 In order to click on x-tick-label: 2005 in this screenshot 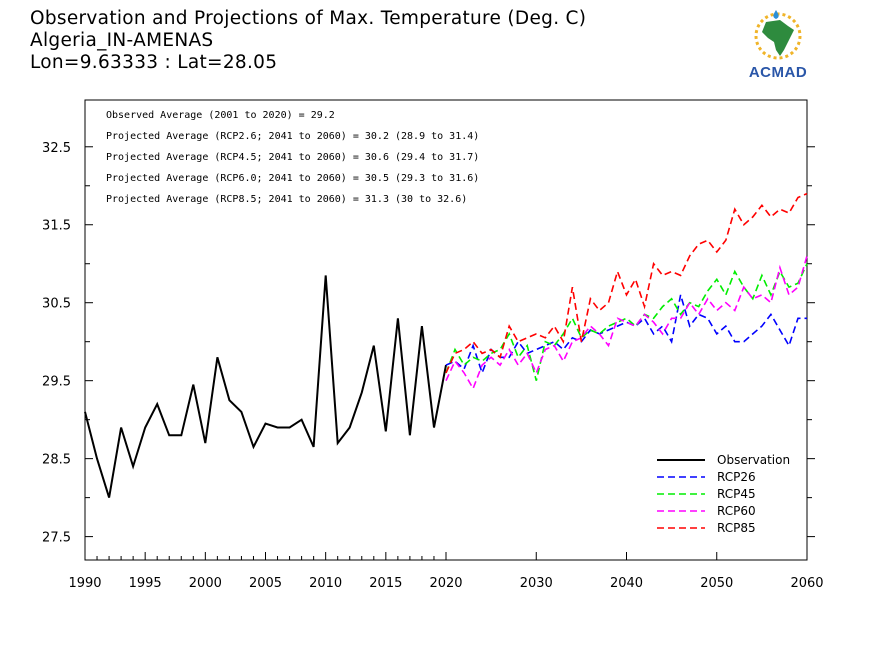, I will do `click(265, 583)`.